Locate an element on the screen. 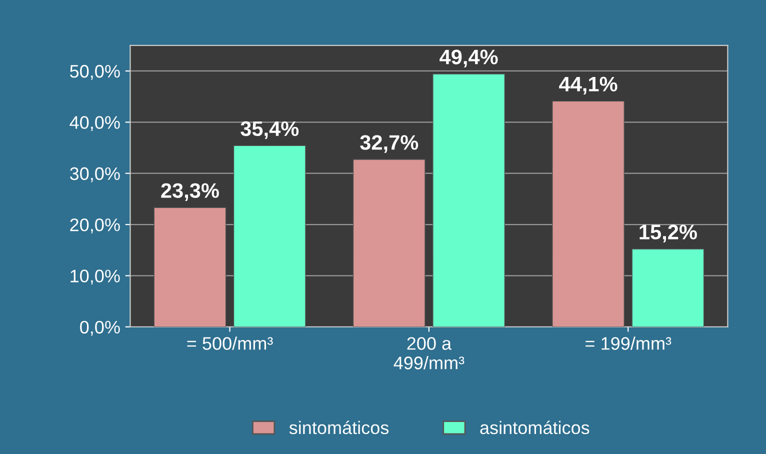 This screenshot has width=766, height=454. data-label: 49,4% is located at coordinates (469, 59).